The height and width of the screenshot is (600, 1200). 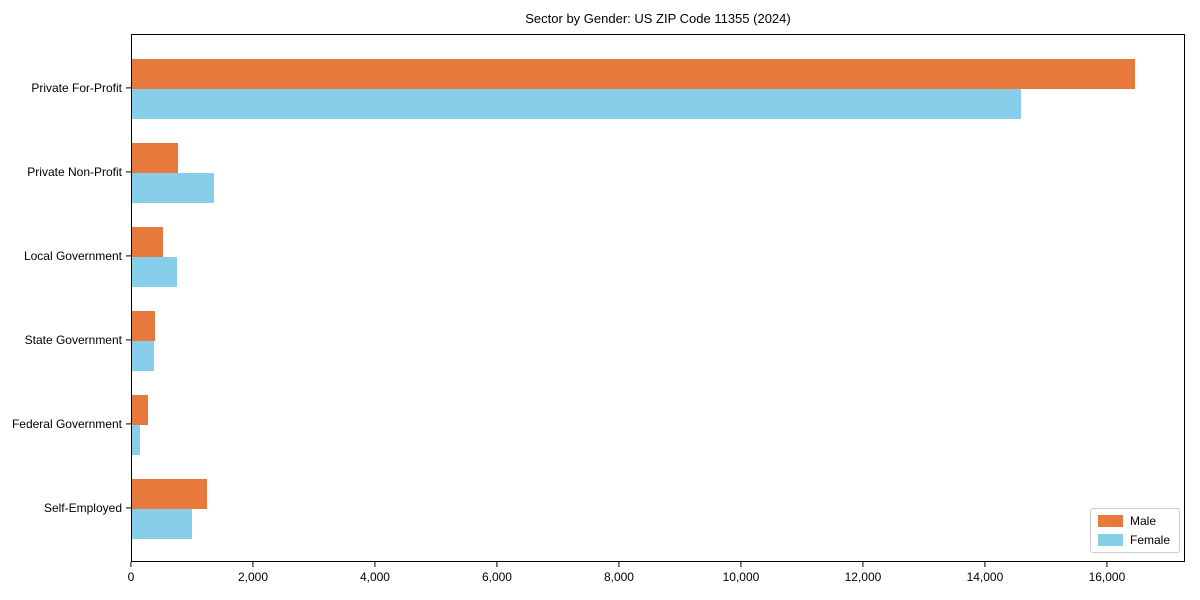 What do you see at coordinates (1149, 540) in the screenshot?
I see `legend-label-female: Female` at bounding box center [1149, 540].